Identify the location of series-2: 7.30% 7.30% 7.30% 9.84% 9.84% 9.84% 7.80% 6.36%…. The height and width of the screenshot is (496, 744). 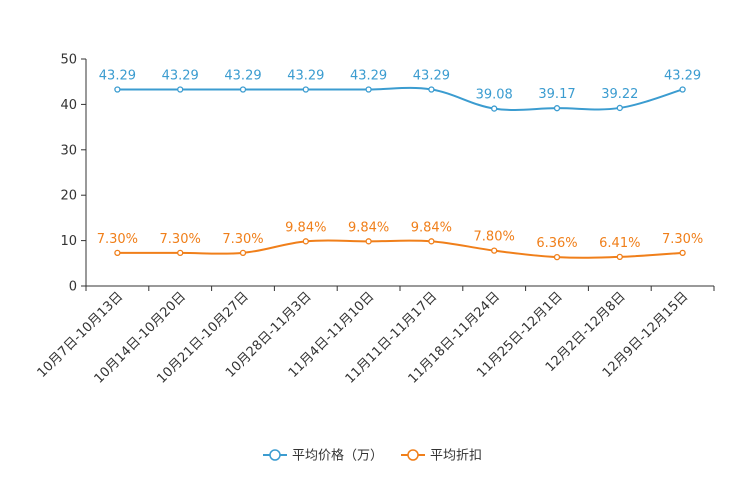
(400, 240).